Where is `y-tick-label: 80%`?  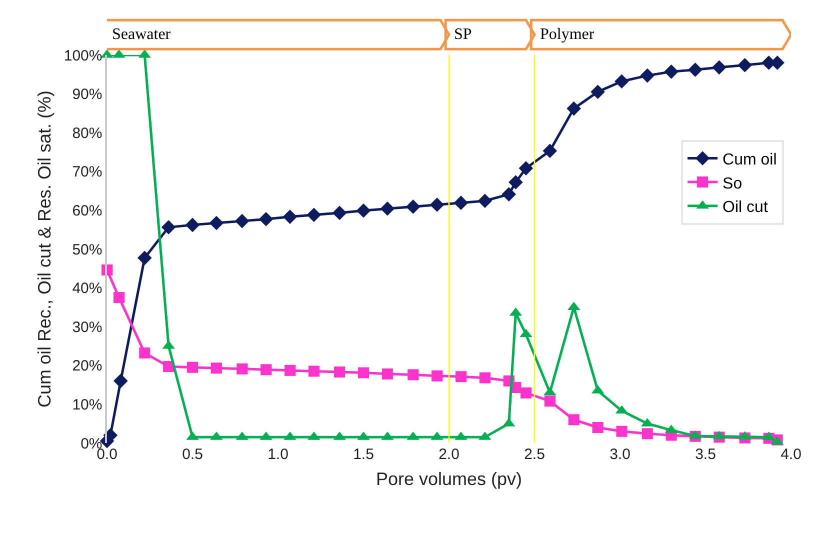 y-tick-label: 80% is located at coordinates (87, 133).